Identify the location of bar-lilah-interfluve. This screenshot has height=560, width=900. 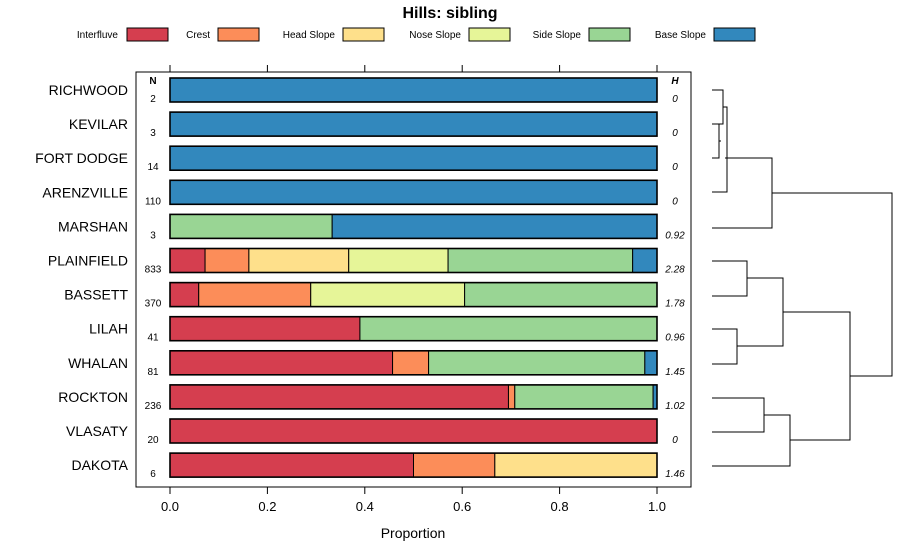
(265, 329).